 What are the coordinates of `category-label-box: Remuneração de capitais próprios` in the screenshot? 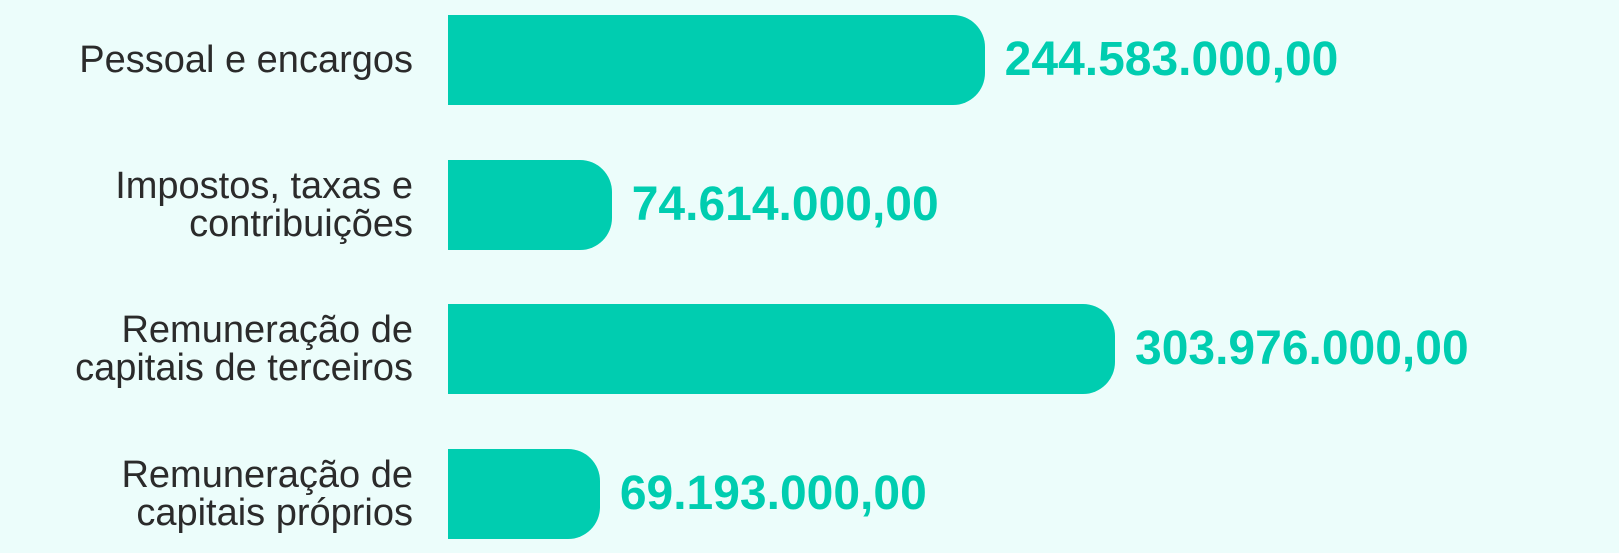 It's located at (206, 494).